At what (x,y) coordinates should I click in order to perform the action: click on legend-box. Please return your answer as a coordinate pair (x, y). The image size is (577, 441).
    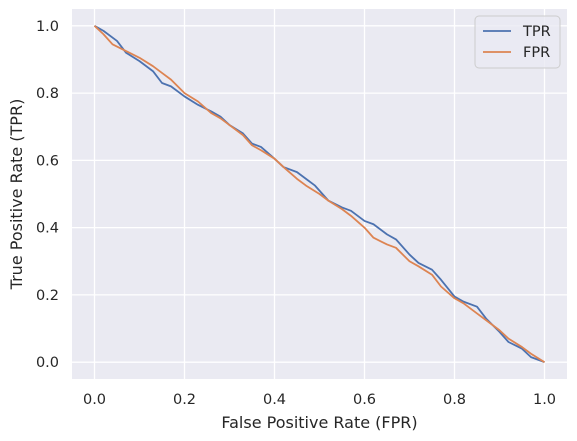
    Looking at the image, I should click on (517, 42).